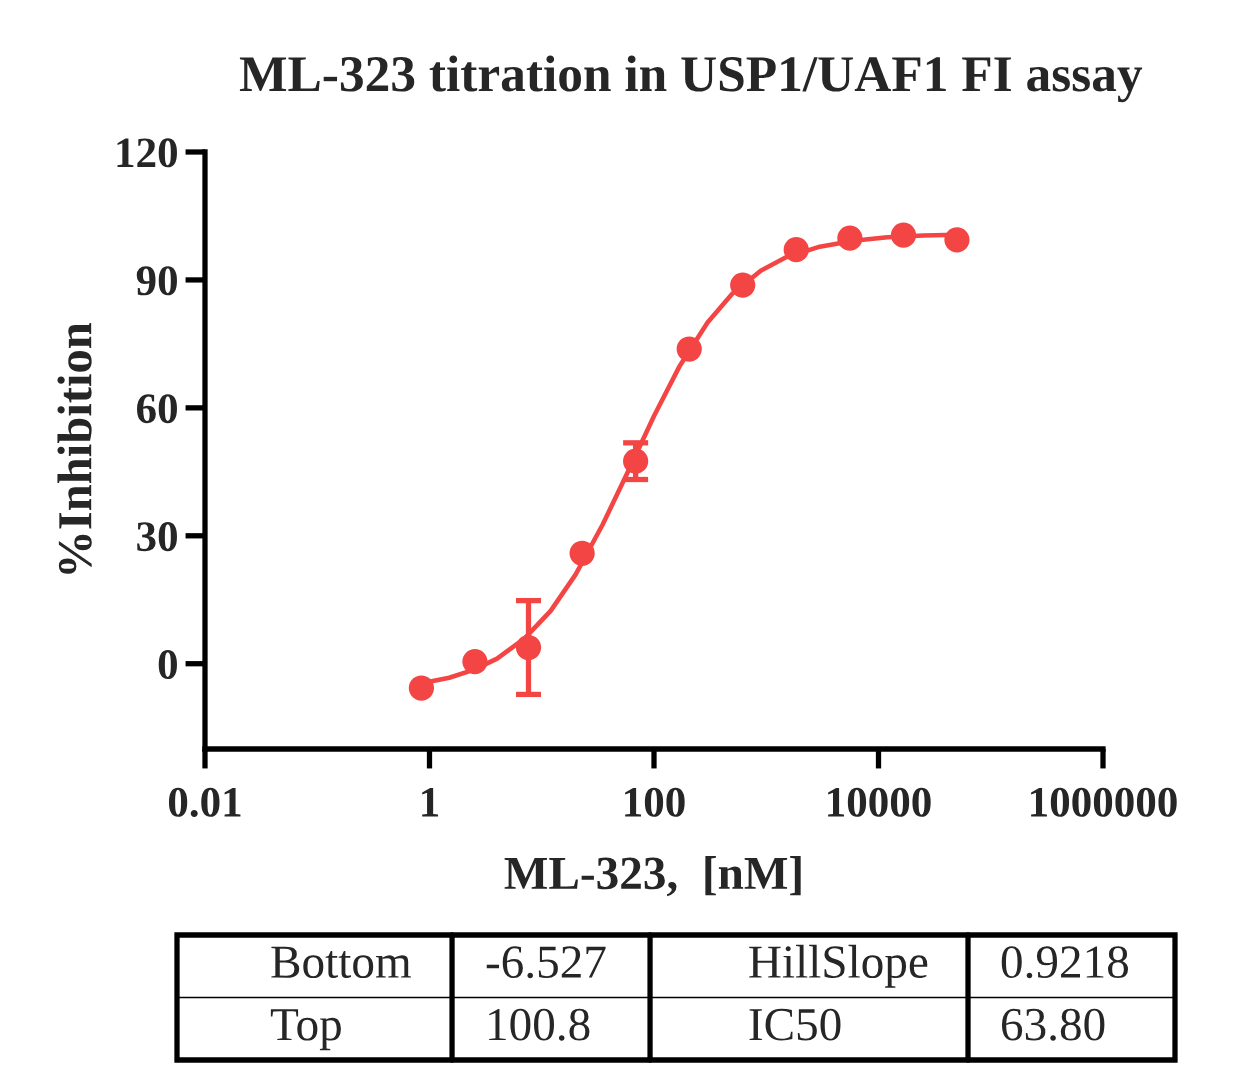 This screenshot has height=1092, width=1242. I want to click on y-tick-label: 0, so click(167, 665).